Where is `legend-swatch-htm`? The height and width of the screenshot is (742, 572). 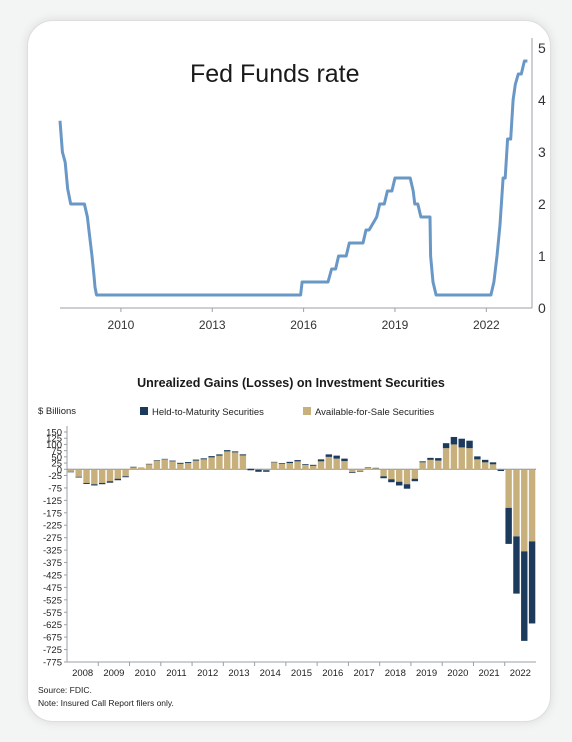 legend-swatch-htm is located at coordinates (144, 411).